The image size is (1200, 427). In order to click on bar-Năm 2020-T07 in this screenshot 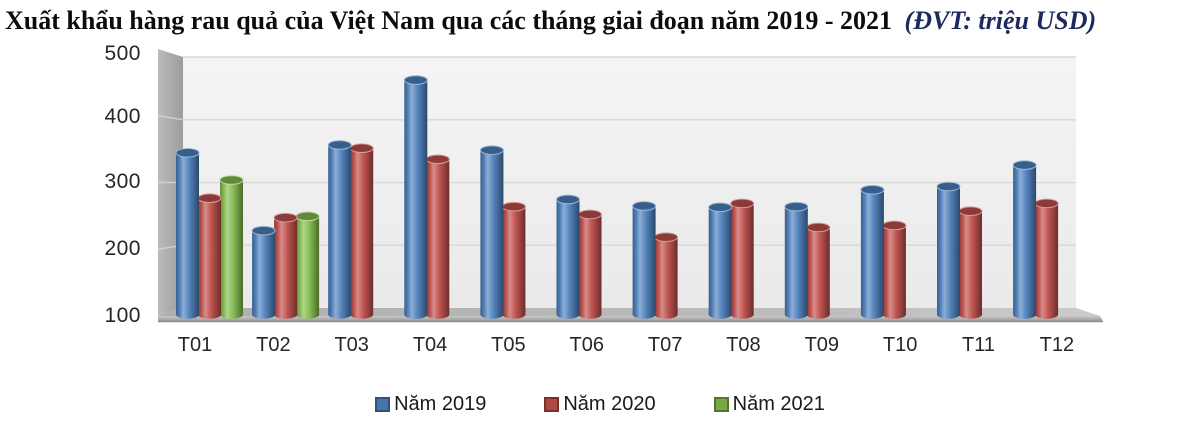, I will do `click(666, 275)`.